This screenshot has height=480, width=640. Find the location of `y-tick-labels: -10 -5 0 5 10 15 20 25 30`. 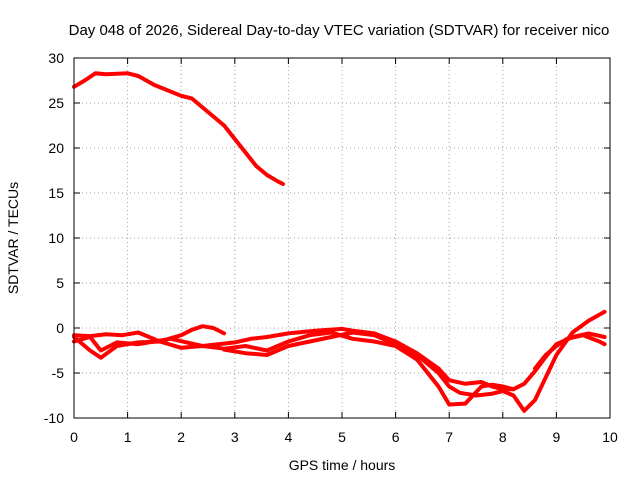

y-tick-labels: -10 -5 0 5 10 15 20 25 30 is located at coordinates (54, 238).